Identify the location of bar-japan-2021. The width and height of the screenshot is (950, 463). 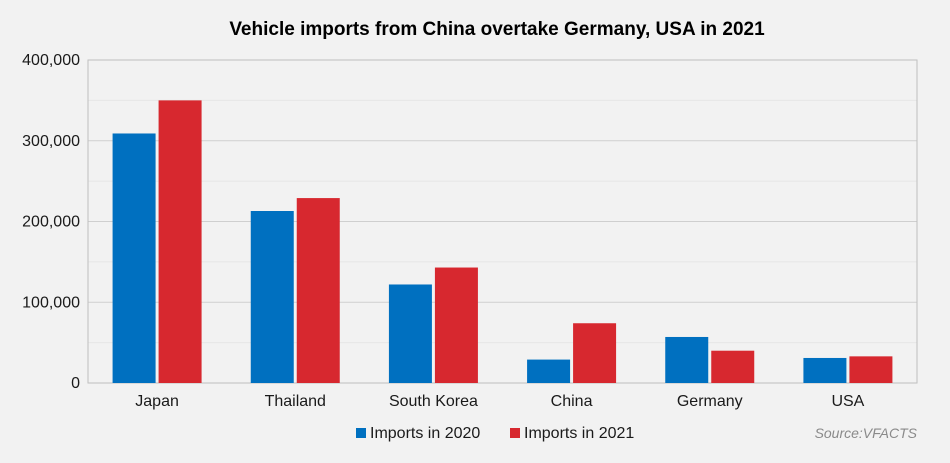
(180, 241).